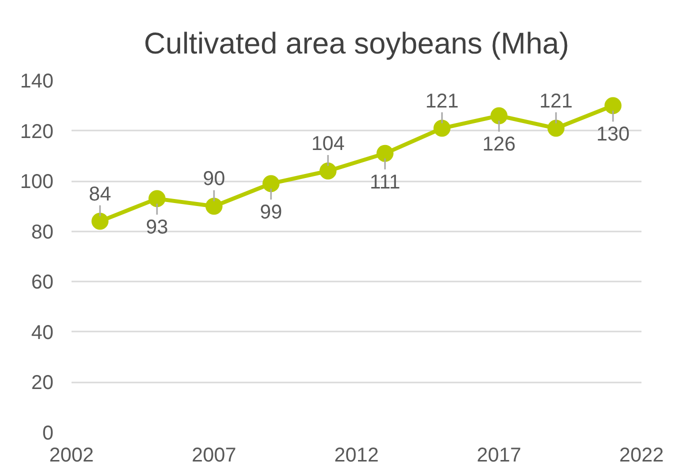 This screenshot has width=681, height=469. What do you see at coordinates (214, 179) in the screenshot?
I see `data-label: 90` at bounding box center [214, 179].